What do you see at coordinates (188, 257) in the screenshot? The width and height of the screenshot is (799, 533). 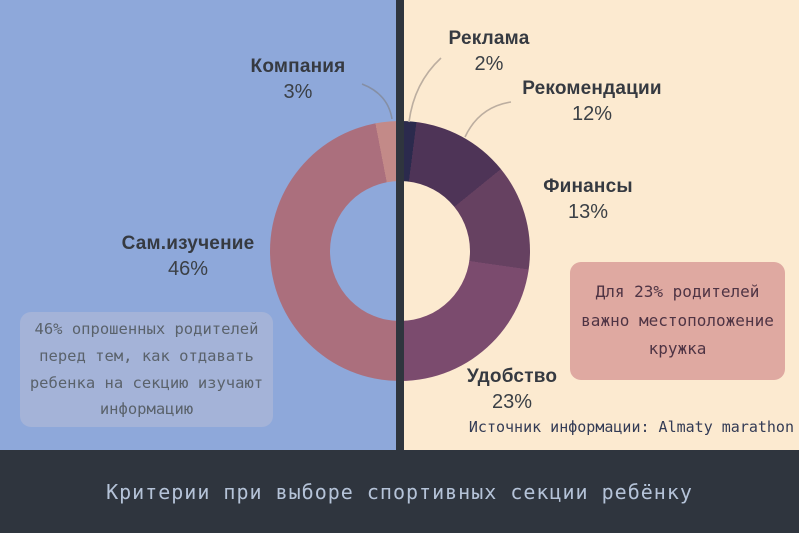 I see `slice-label-sam-izuchenie: Сам.изучение 46%` at bounding box center [188, 257].